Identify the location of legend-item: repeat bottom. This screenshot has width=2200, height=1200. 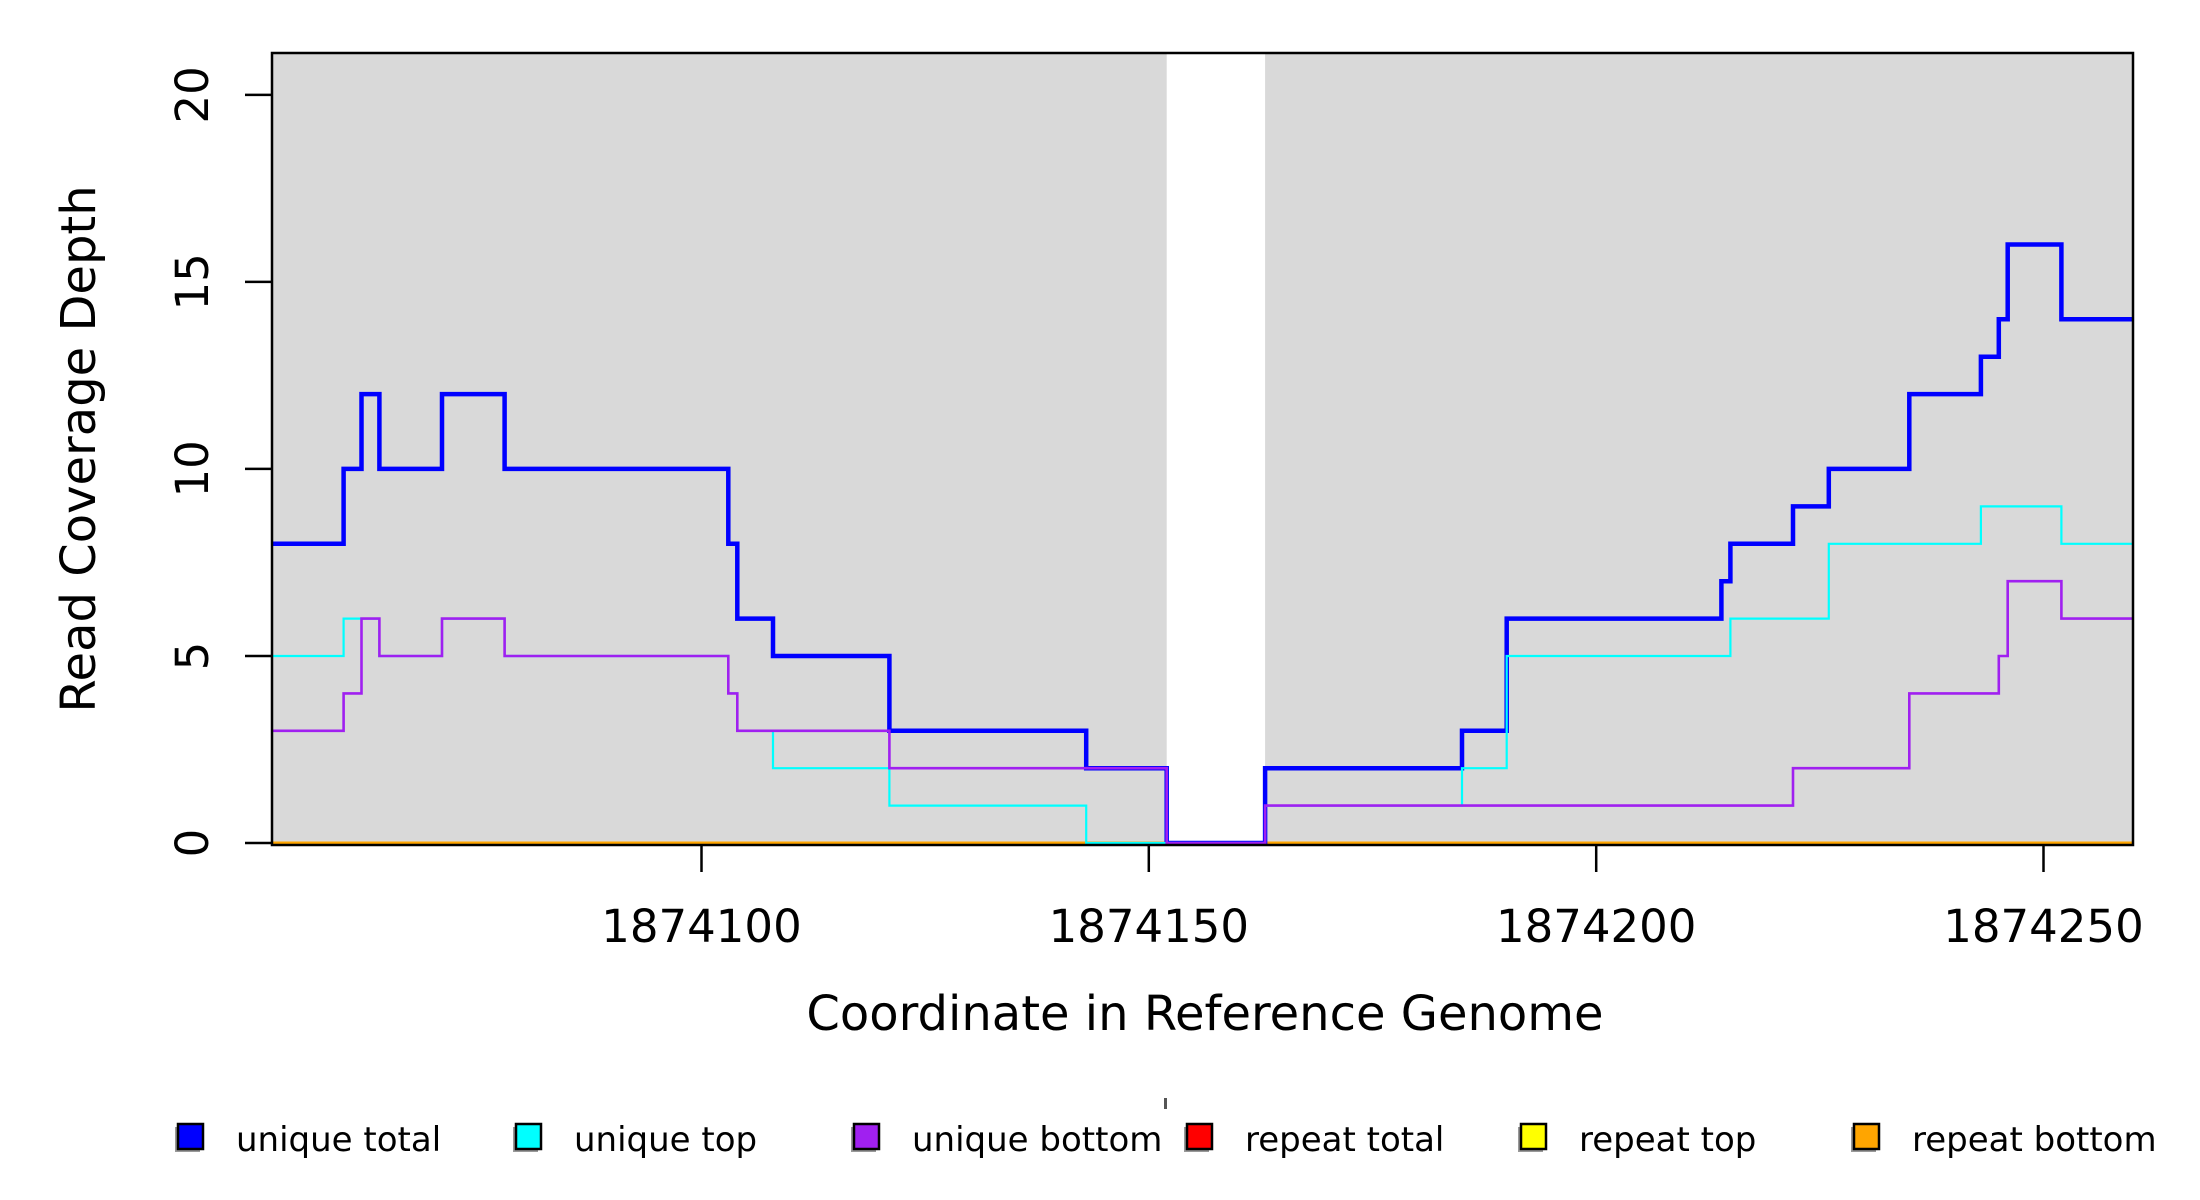
(2004, 1140).